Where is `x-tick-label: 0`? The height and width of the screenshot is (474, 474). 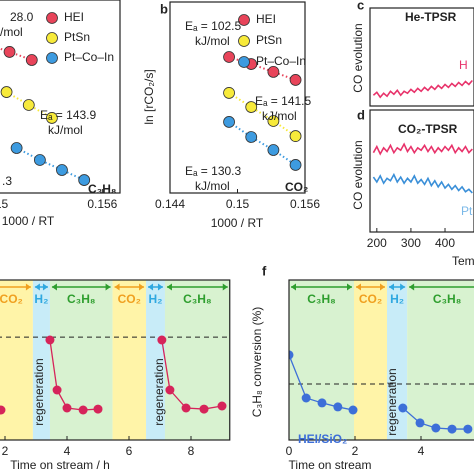 x-tick-label: 0 is located at coordinates (289, 451).